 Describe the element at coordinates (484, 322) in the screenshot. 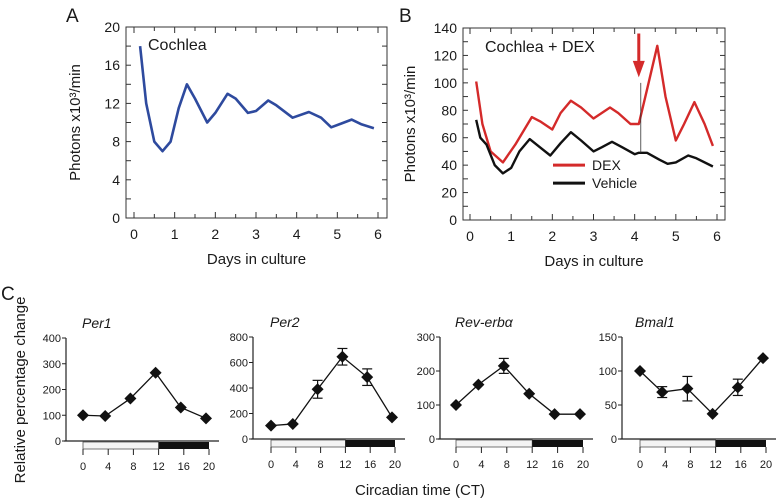

I see `chart-title: Rev-erbα` at that location.